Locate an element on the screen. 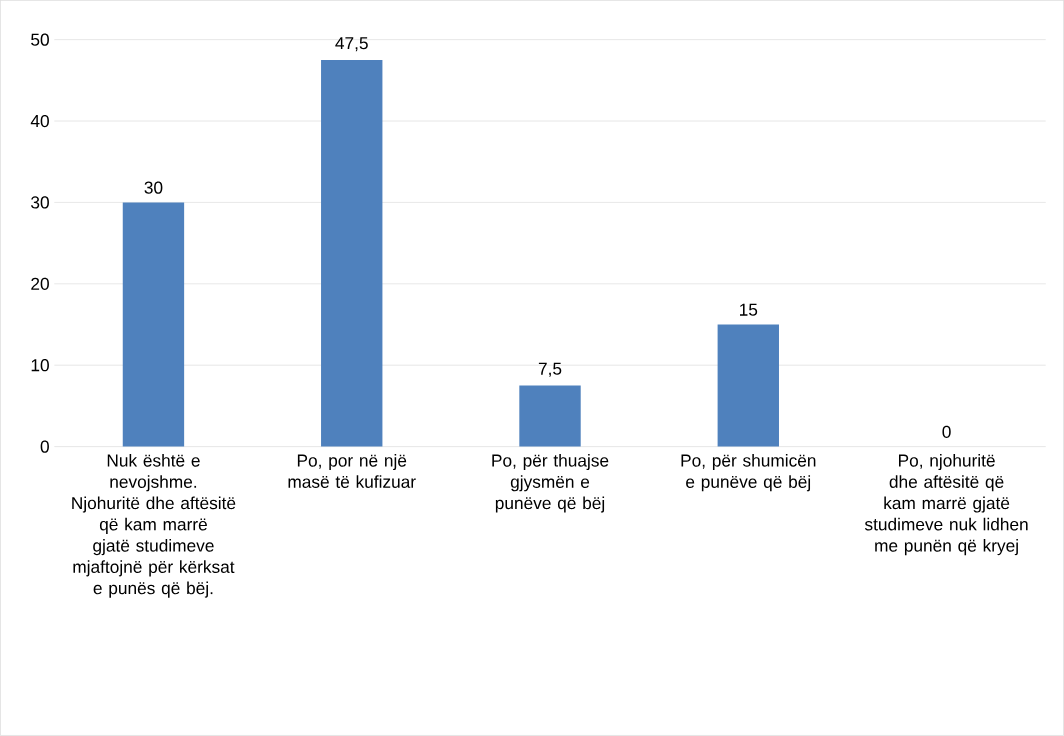  x-tick-label: Po, por në një masë të kufizuar is located at coordinates (352, 471).